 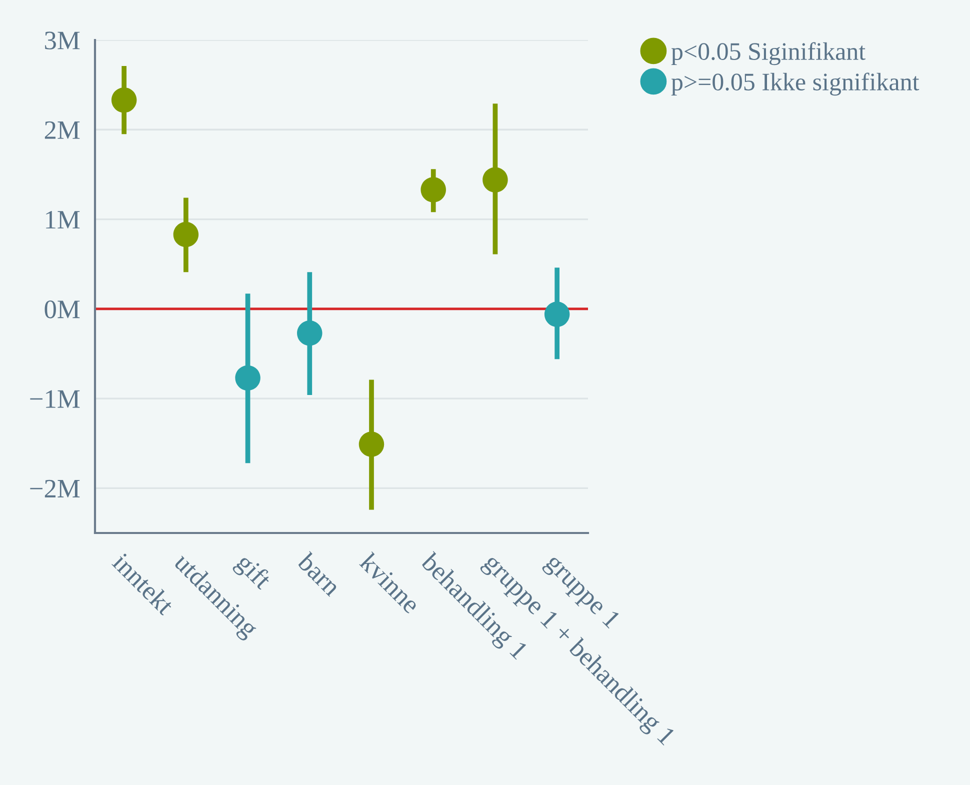 I want to click on y-tick-label: −2M, so click(x=55, y=489).